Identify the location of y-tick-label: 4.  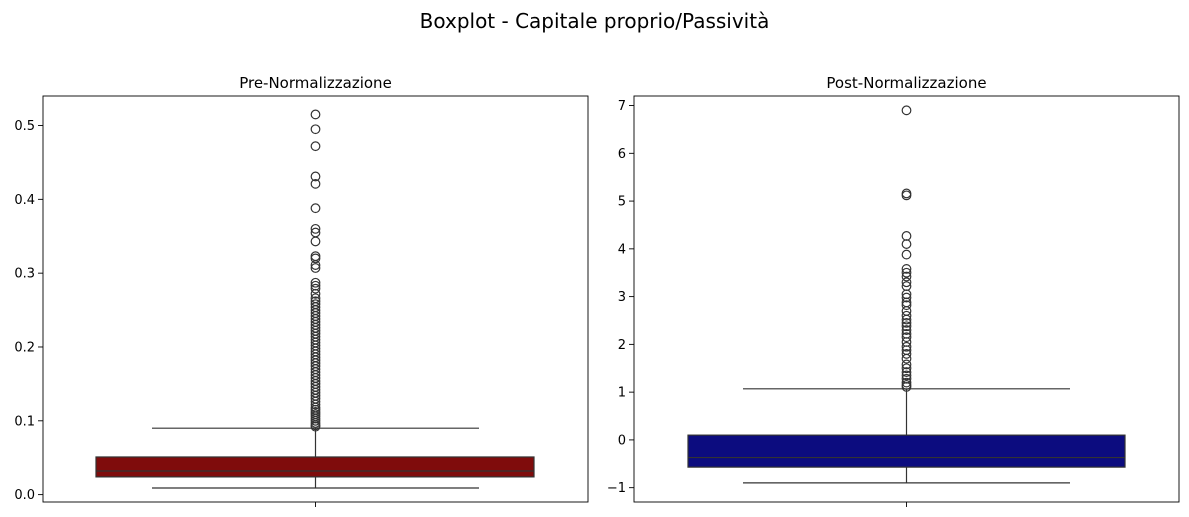
(622, 249).